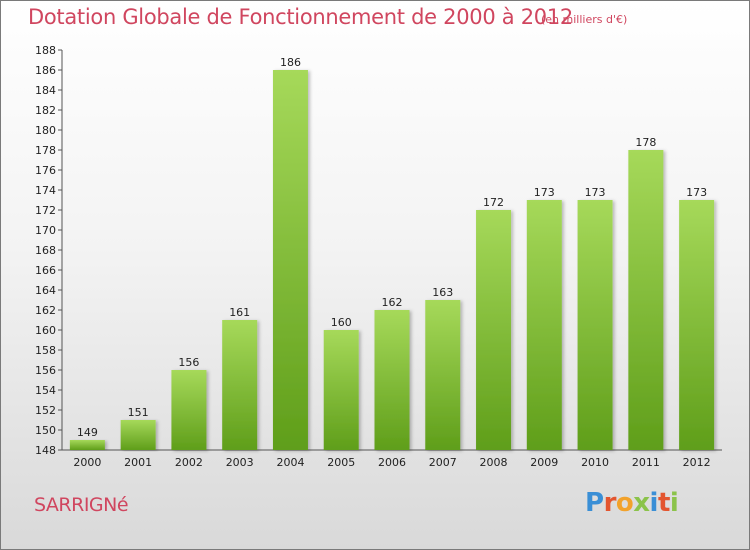 The image size is (750, 550). What do you see at coordinates (45, 230) in the screenshot?
I see `y-tick-label: 170` at bounding box center [45, 230].